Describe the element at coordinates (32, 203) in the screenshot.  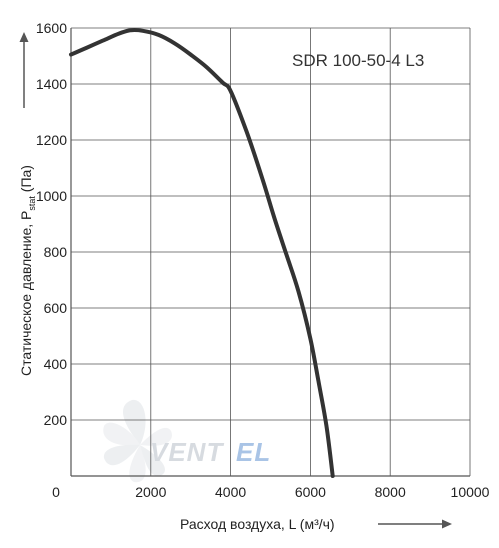
I see `y-axis-label-sub: stat` at that location.